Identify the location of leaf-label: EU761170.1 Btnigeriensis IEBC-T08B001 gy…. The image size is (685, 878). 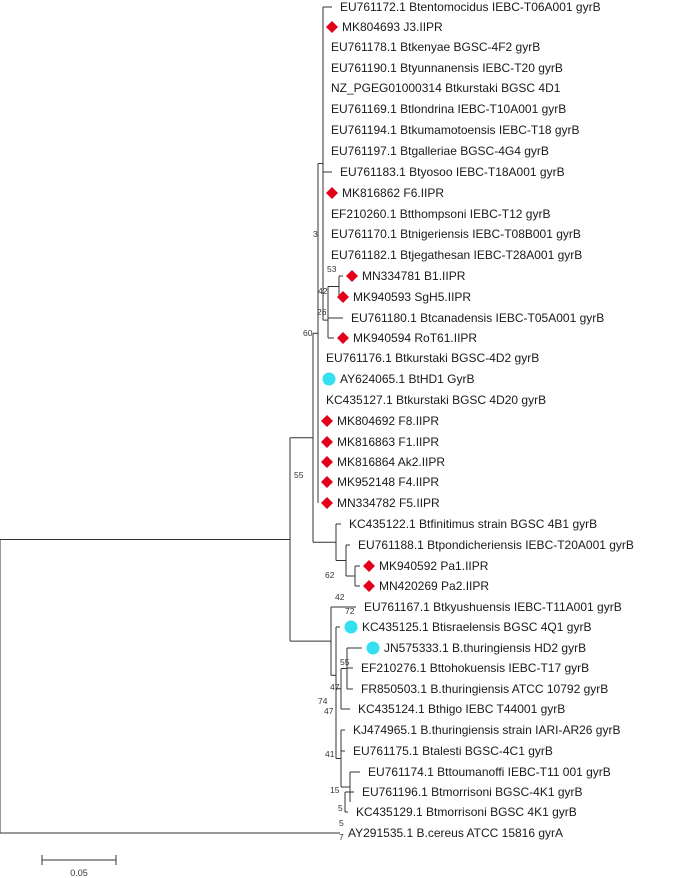
(456, 234).